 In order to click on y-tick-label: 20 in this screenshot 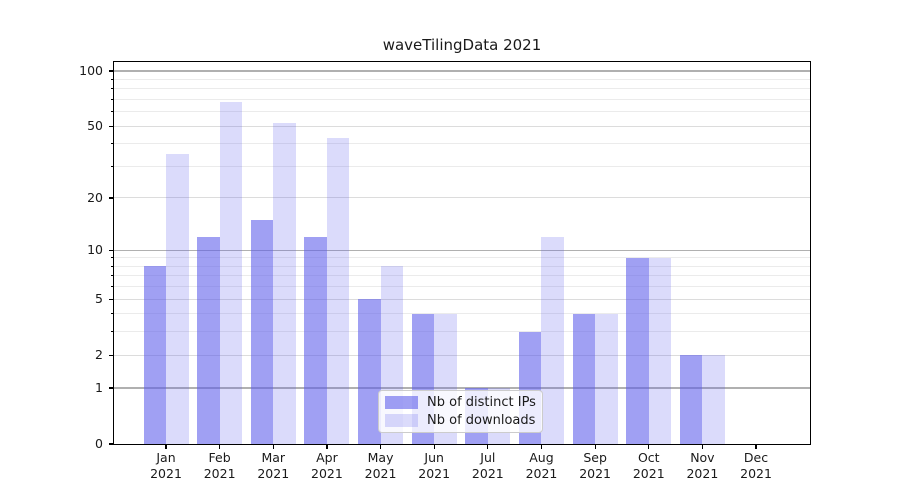, I will do `click(95, 197)`.